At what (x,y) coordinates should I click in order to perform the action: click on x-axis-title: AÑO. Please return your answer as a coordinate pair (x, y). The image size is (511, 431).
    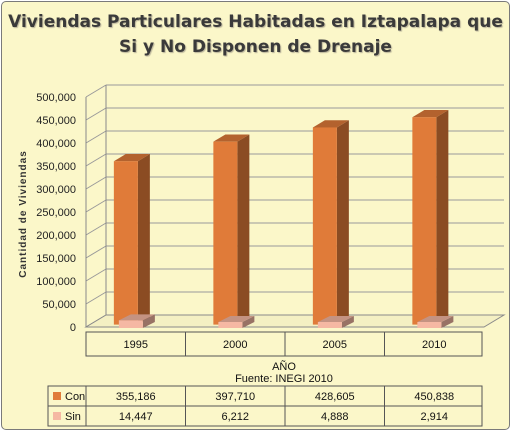
    Looking at the image, I should click on (284, 366).